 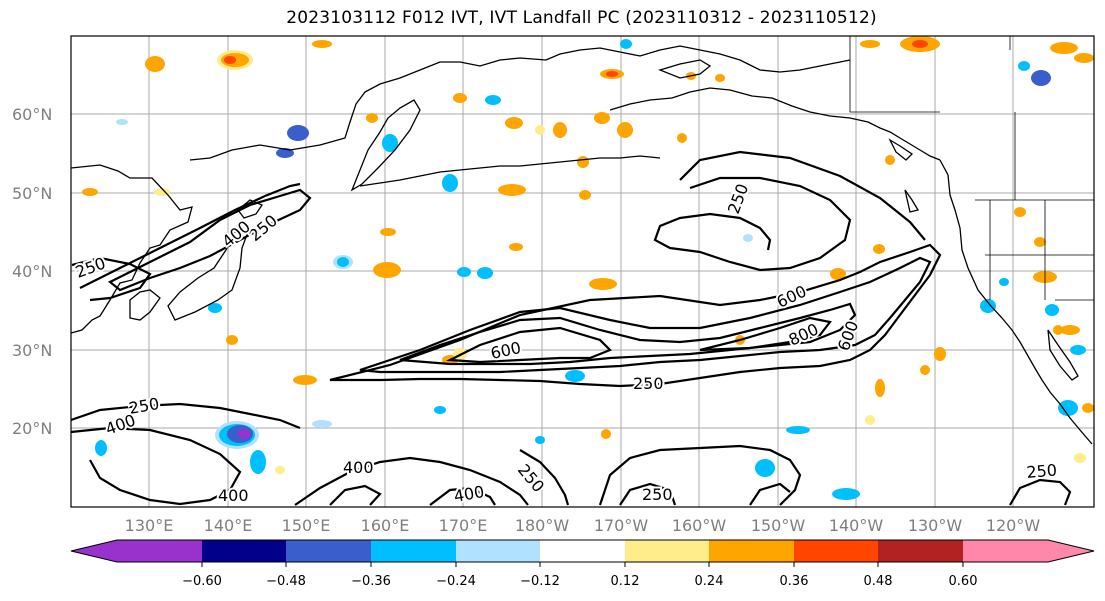 I want to click on lat-label: 30°N, so click(x=32, y=350).